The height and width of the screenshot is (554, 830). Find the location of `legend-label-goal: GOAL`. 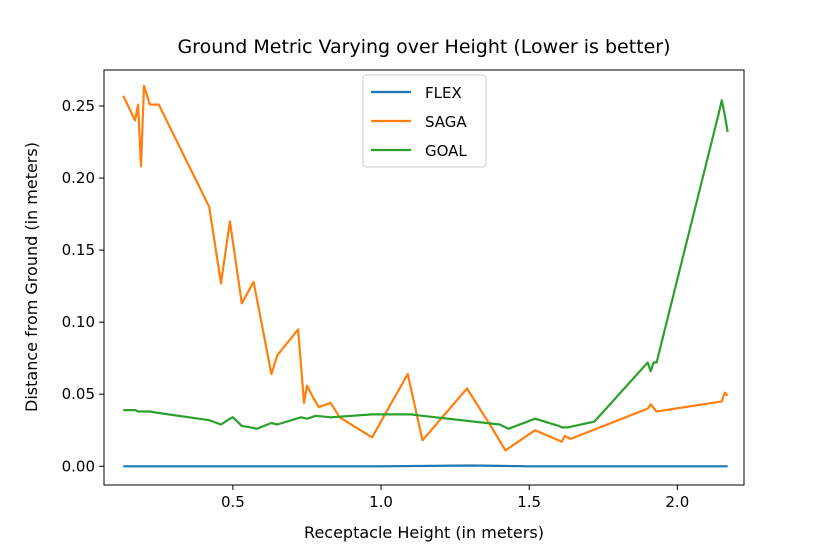

legend-label-goal: GOAL is located at coordinates (446, 151).